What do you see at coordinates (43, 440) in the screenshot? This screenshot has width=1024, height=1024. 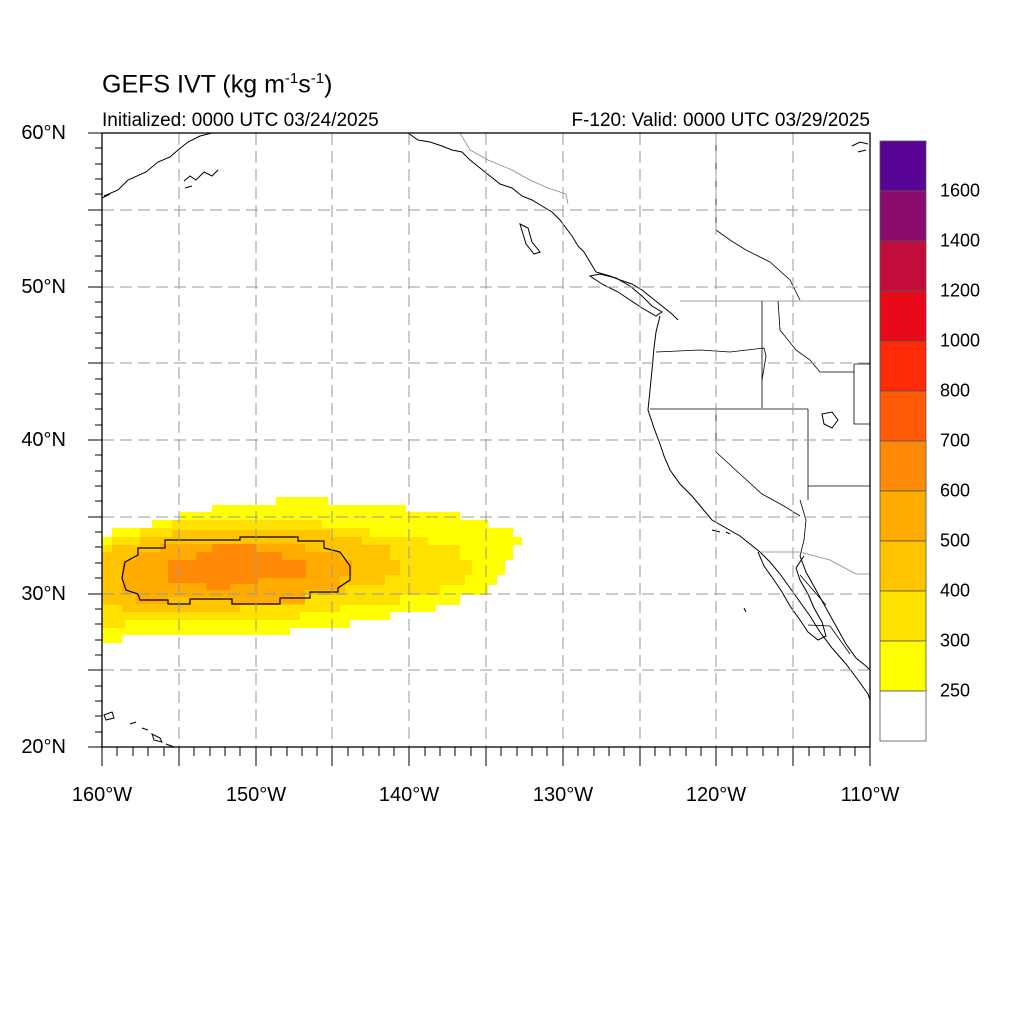 I see `lat-label-40: 40°N` at bounding box center [43, 440].